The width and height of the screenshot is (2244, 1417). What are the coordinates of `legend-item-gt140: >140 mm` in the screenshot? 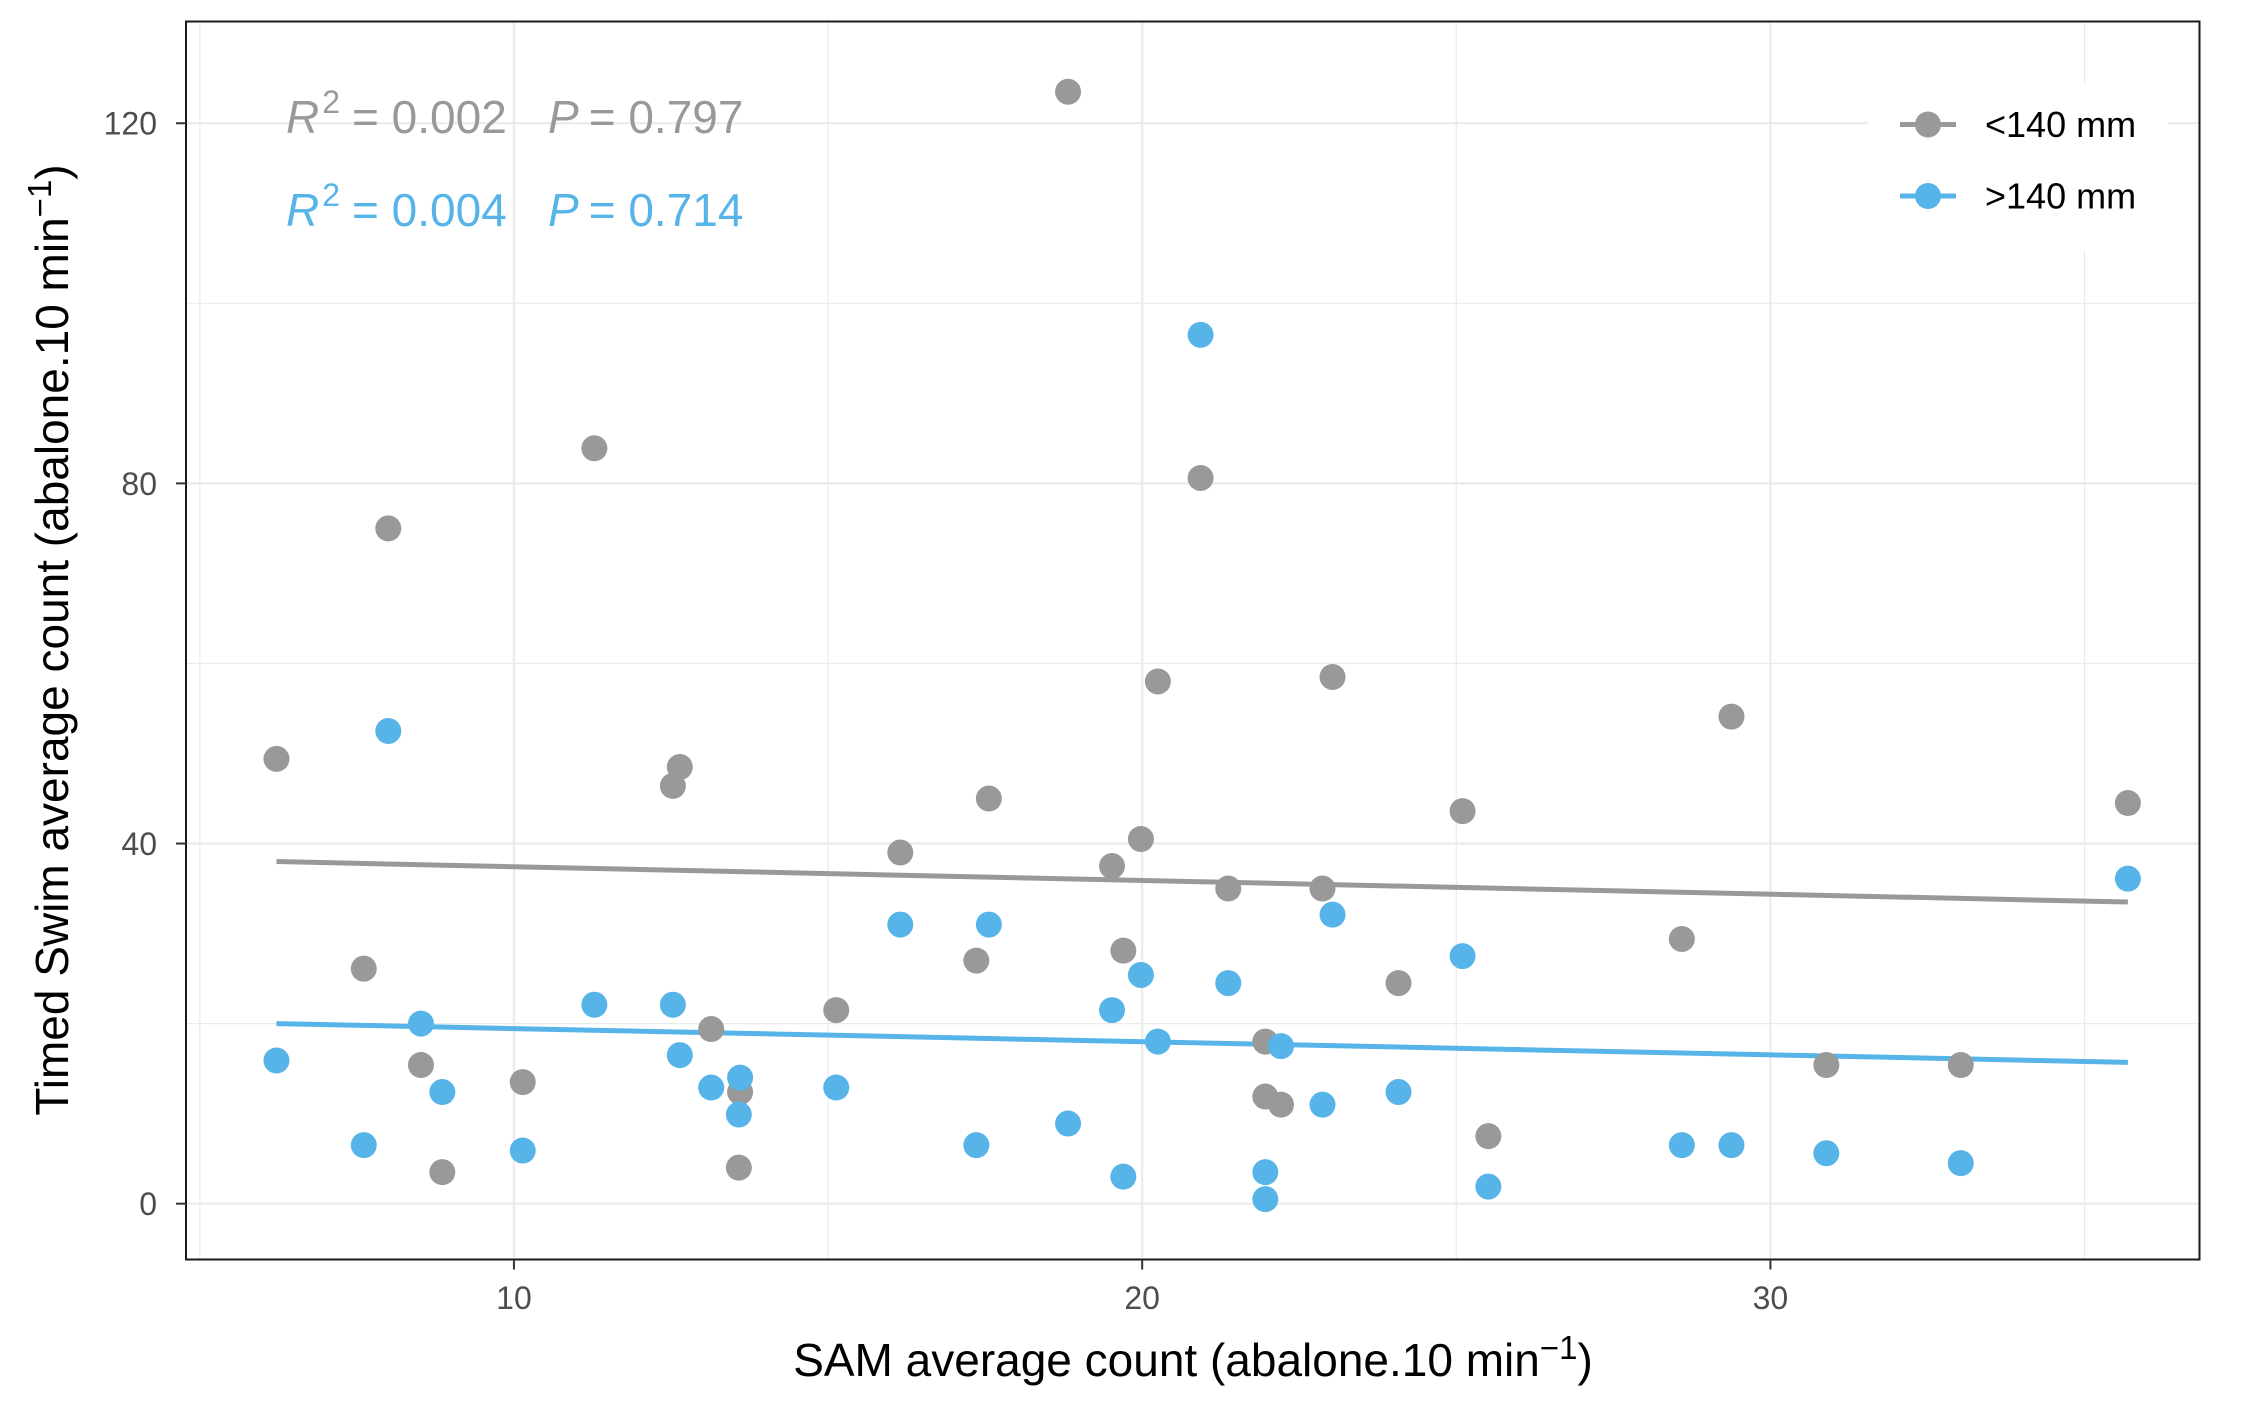 It's located at (2018, 196).